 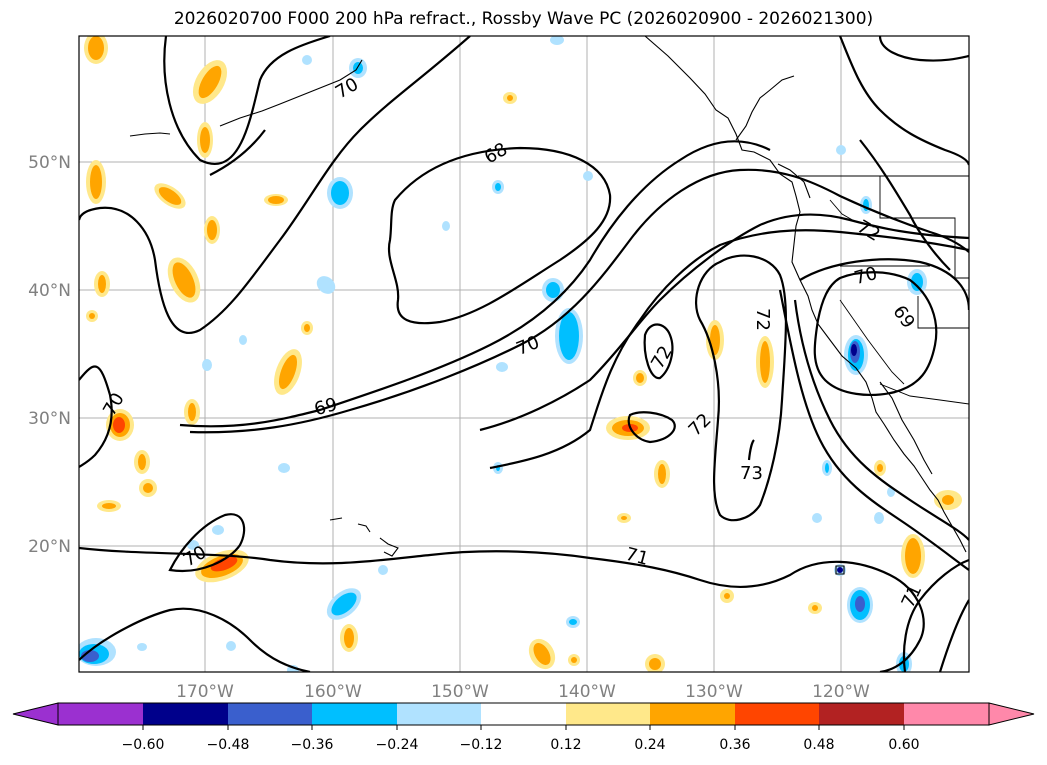 What do you see at coordinates (565, 745) in the screenshot?
I see `colorbar-tick-label: 0.12` at bounding box center [565, 745].